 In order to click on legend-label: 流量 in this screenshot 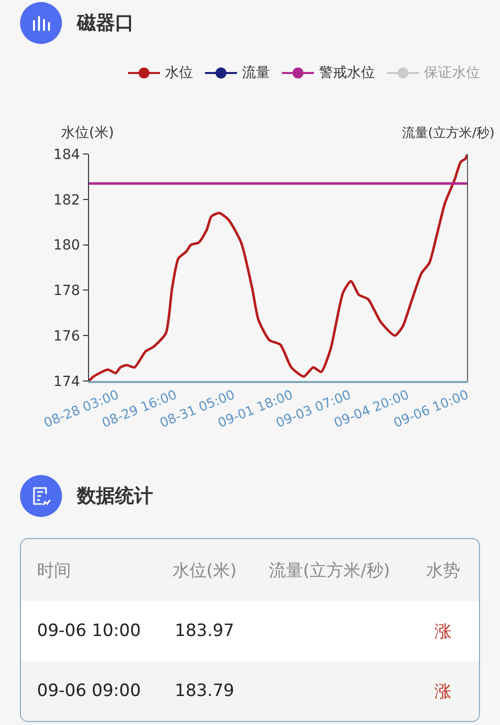, I will do `click(256, 73)`.